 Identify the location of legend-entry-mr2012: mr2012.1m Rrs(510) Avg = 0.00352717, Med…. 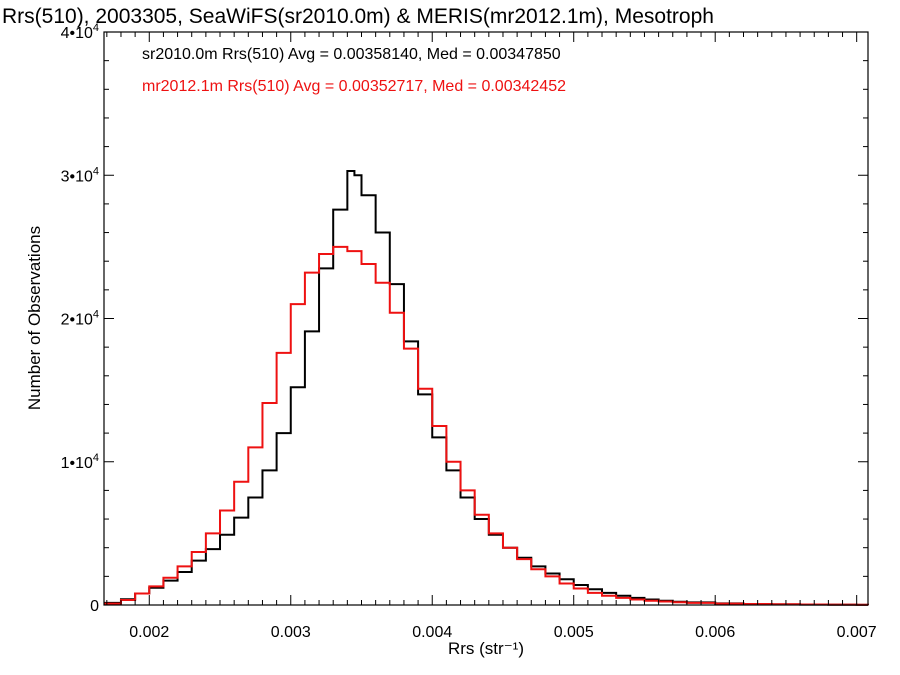
(354, 86).